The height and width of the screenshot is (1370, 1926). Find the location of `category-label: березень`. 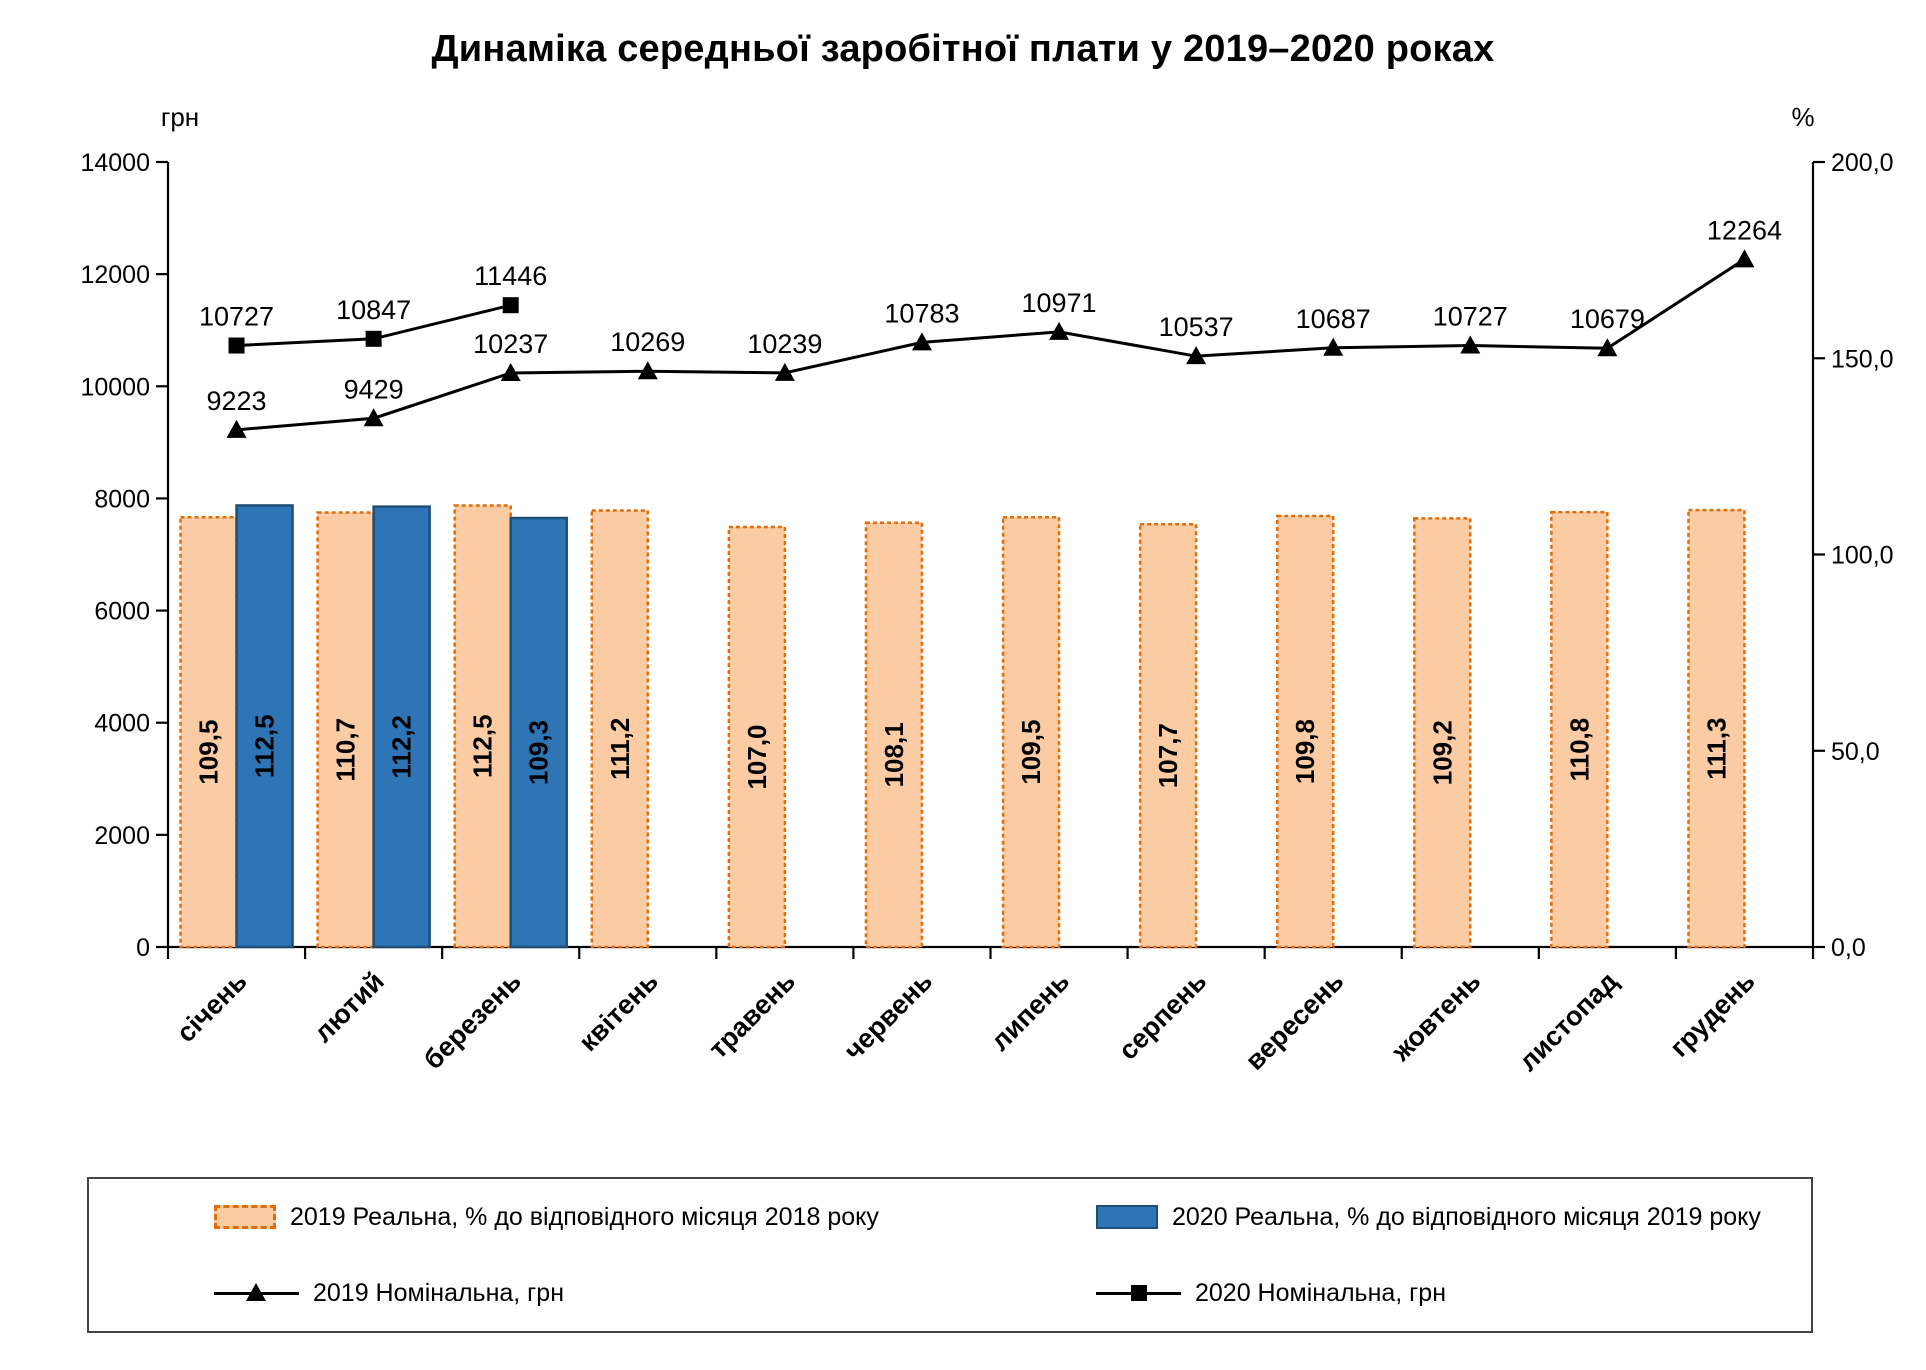

category-label: березень is located at coordinates (472, 1020).